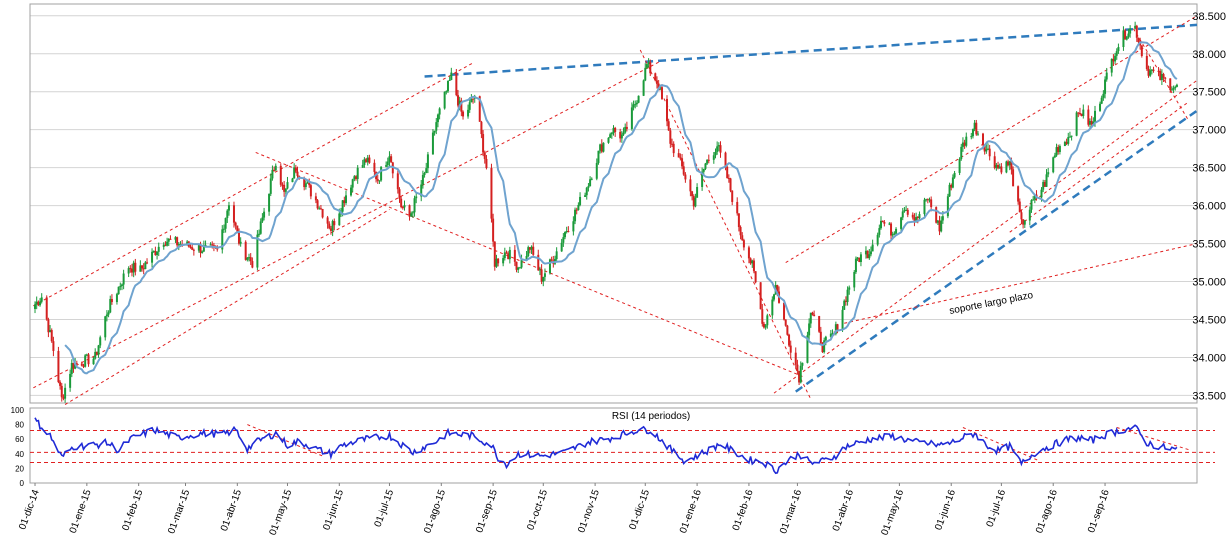 The width and height of the screenshot is (1229, 558). I want to click on trendline-channel-2016-mid, so click(1098, 167).